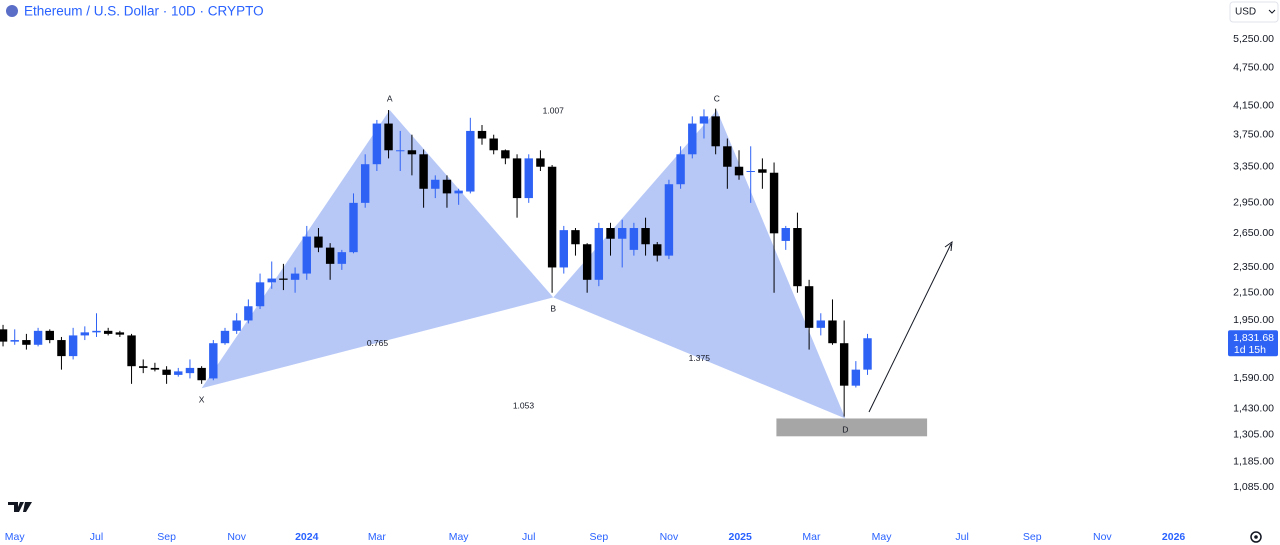  Describe the element at coordinates (910, 326) in the screenshot. I see `projection-arrow` at that location.